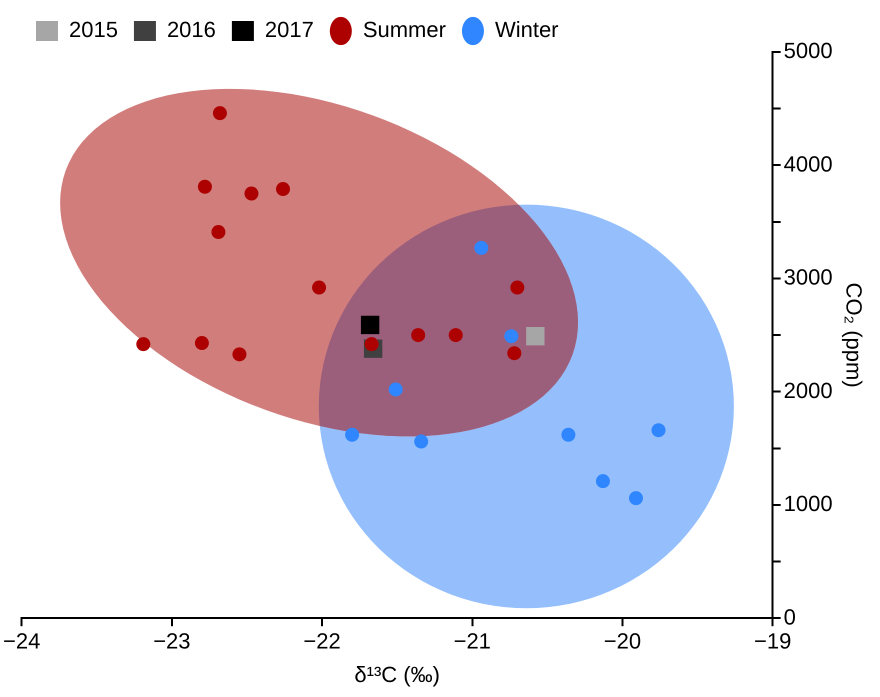 This screenshot has width=880, height=697. What do you see at coordinates (21, 641) in the screenshot?
I see `x-tick-label: −24` at bounding box center [21, 641].